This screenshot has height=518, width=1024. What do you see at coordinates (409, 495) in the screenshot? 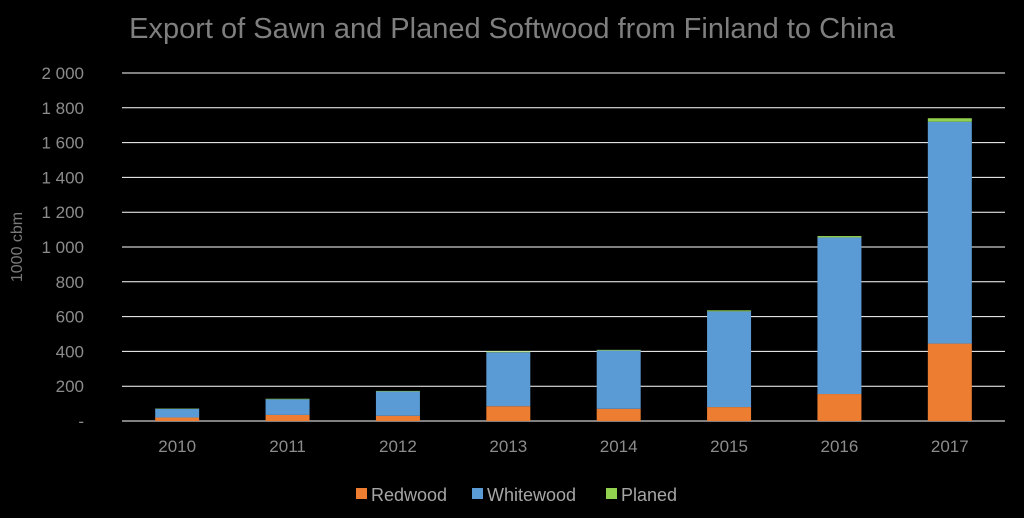
I see `legend-label: Redwood` at bounding box center [409, 495].